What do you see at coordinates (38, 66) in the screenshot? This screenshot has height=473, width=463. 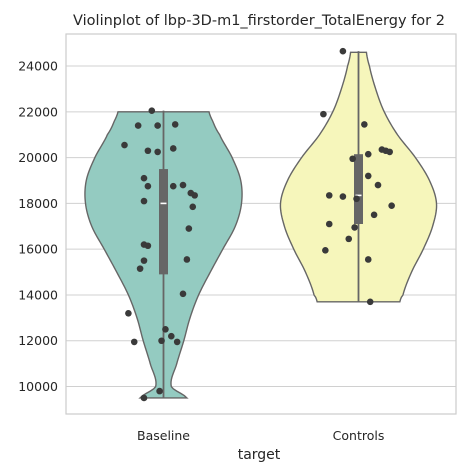 I see `y-tick-label: 24000` at bounding box center [38, 66].